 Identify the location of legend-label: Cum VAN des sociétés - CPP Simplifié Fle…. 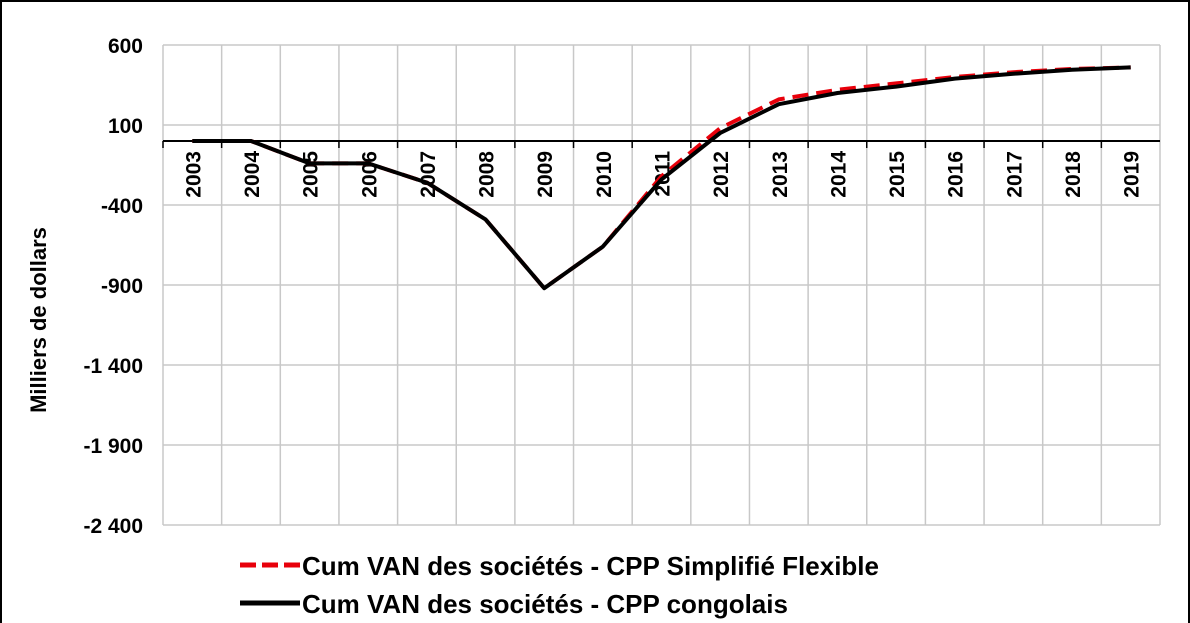
(590, 566).